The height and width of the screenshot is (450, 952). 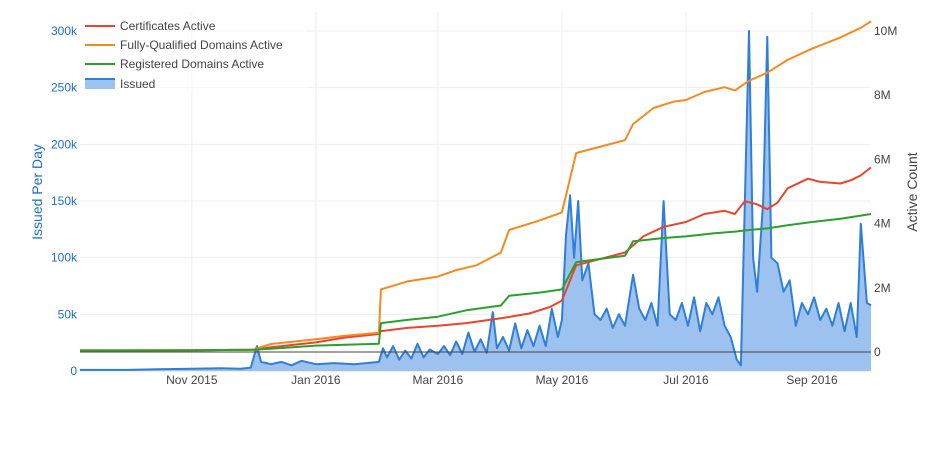 I want to click on y-left-tick-label: 100k, so click(x=64, y=258).